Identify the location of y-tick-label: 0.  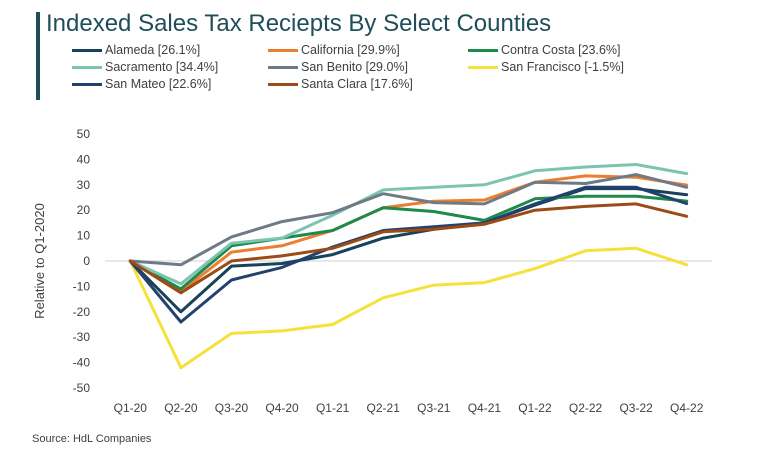
(86, 261).